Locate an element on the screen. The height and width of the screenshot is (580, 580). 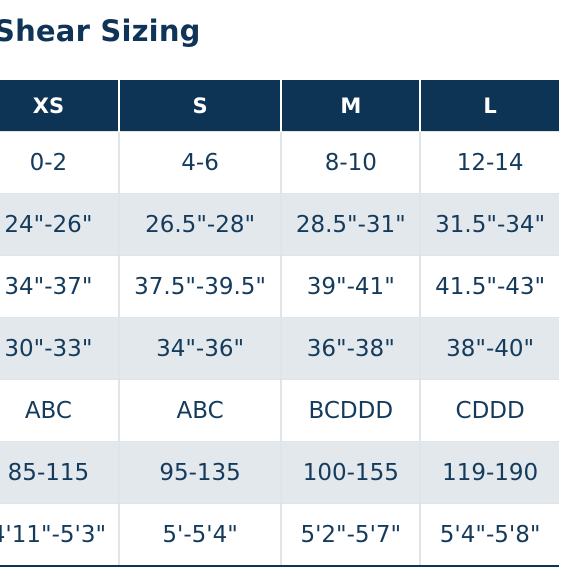
title: Shear Sizing is located at coordinates (100, 31).